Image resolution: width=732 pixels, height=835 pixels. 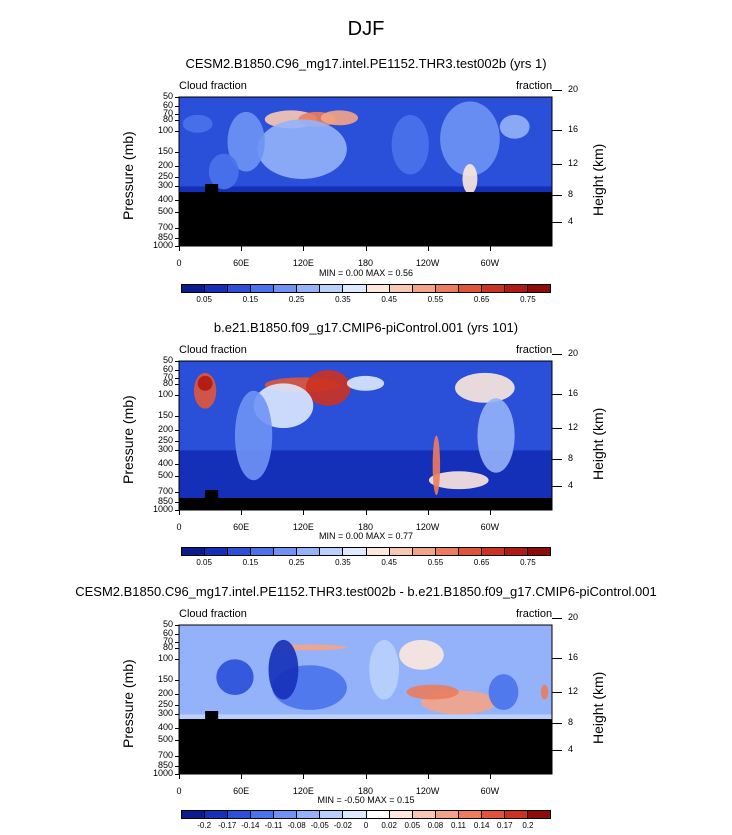 I want to click on land-mask-peak, so click(x=212, y=494).